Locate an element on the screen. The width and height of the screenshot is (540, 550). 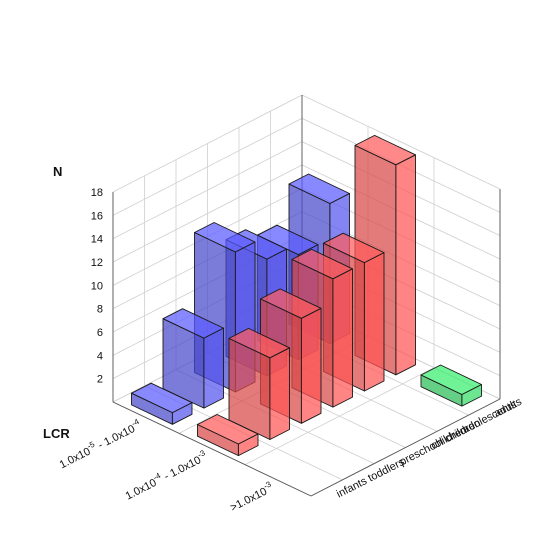
z-tick-label: 8 is located at coordinates (100, 310).